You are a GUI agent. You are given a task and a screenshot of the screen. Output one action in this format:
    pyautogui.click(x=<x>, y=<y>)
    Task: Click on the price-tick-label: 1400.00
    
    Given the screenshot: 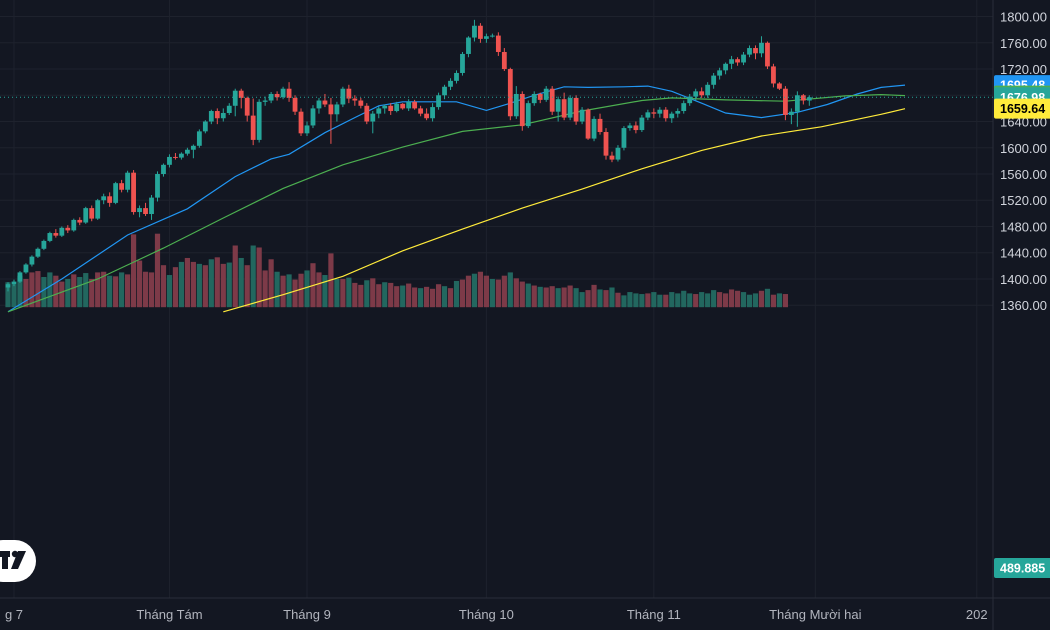 What is the action you would take?
    pyautogui.click(x=1023, y=279)
    